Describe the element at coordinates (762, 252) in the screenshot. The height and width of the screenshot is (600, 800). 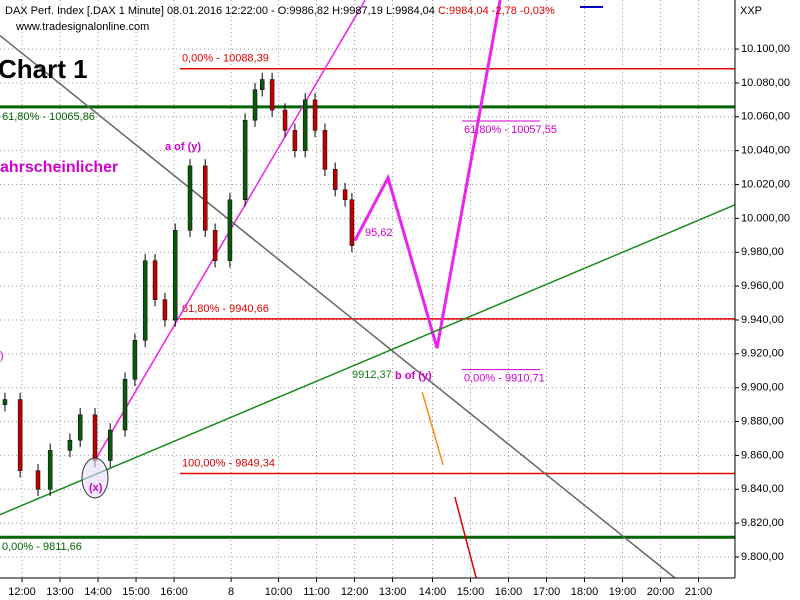
I see `y-tick-label: 9.980,00` at that location.